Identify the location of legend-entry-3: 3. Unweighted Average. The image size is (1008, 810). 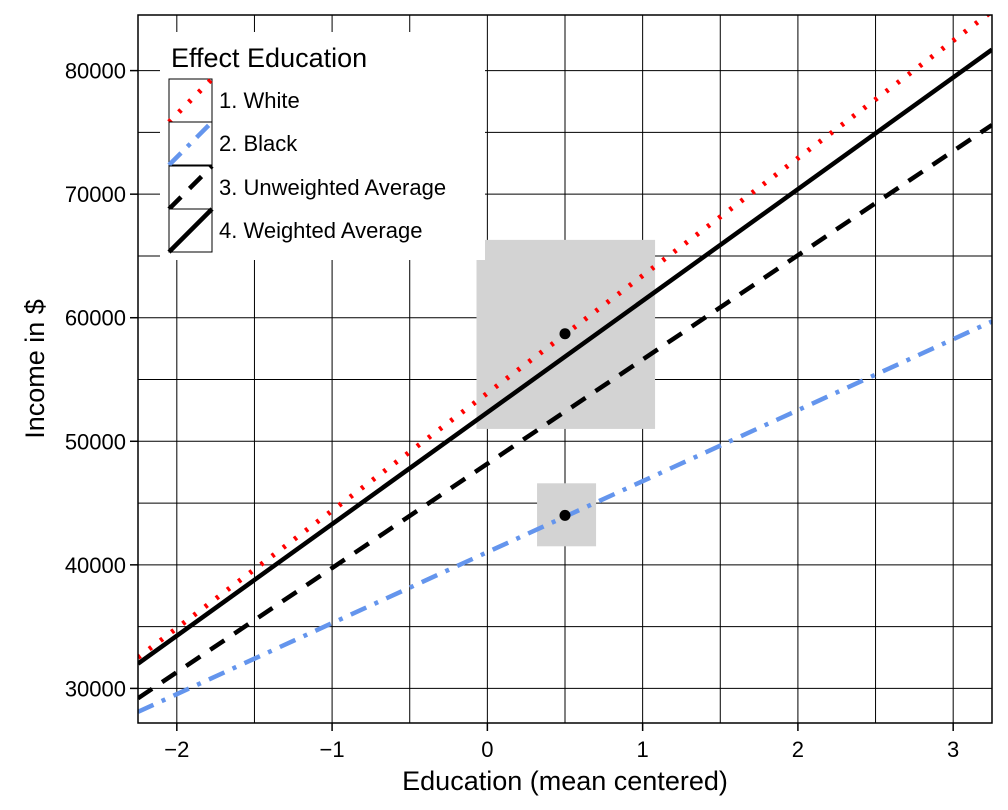
(306, 187).